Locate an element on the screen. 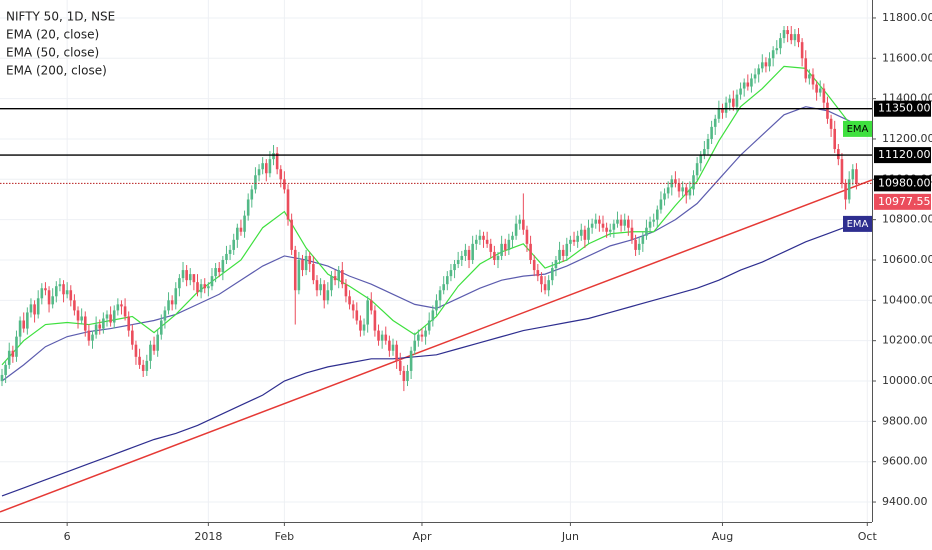 This screenshot has height=550, width=932. legend-entry: EMA (50, close) is located at coordinates (52, 53).